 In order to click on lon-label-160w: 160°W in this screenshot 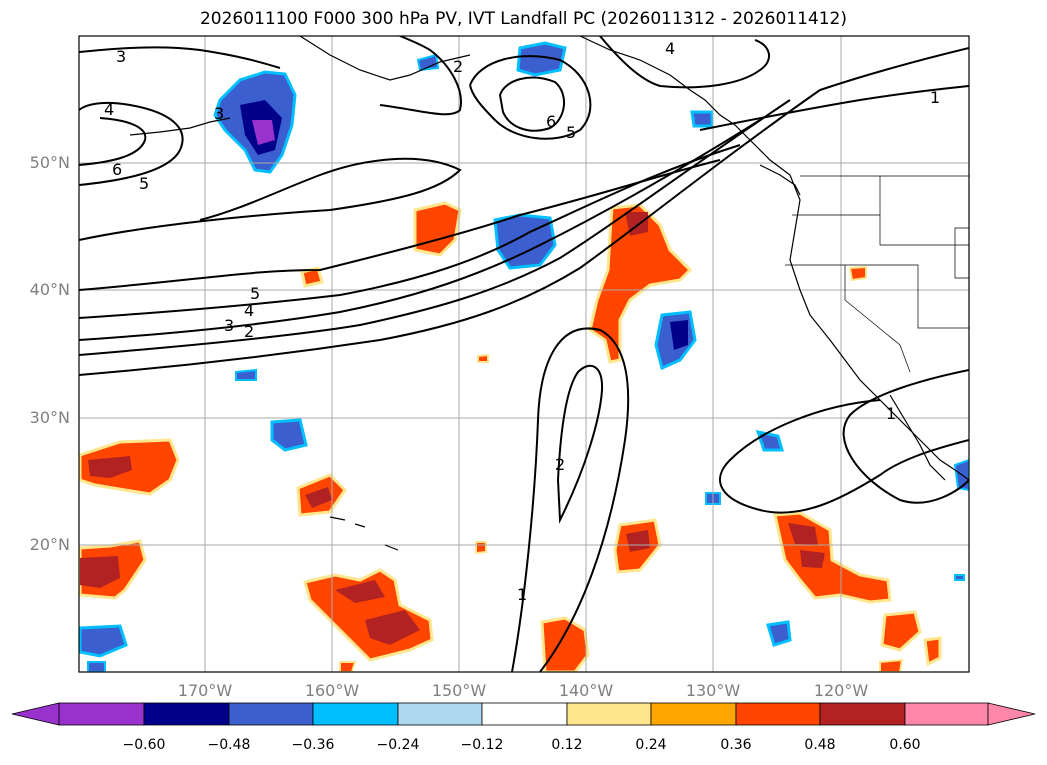, I will do `click(332, 690)`.